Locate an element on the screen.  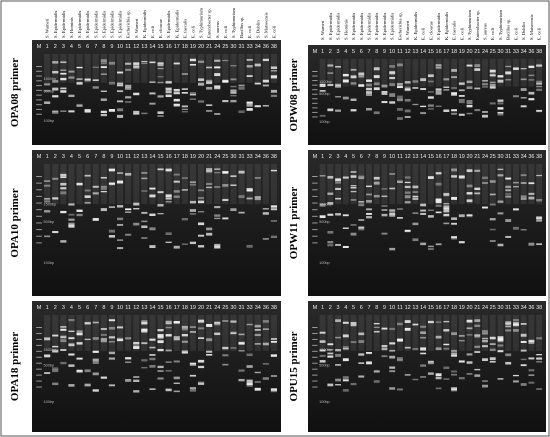
lane-number: 30 is located at coordinates (233, 157).